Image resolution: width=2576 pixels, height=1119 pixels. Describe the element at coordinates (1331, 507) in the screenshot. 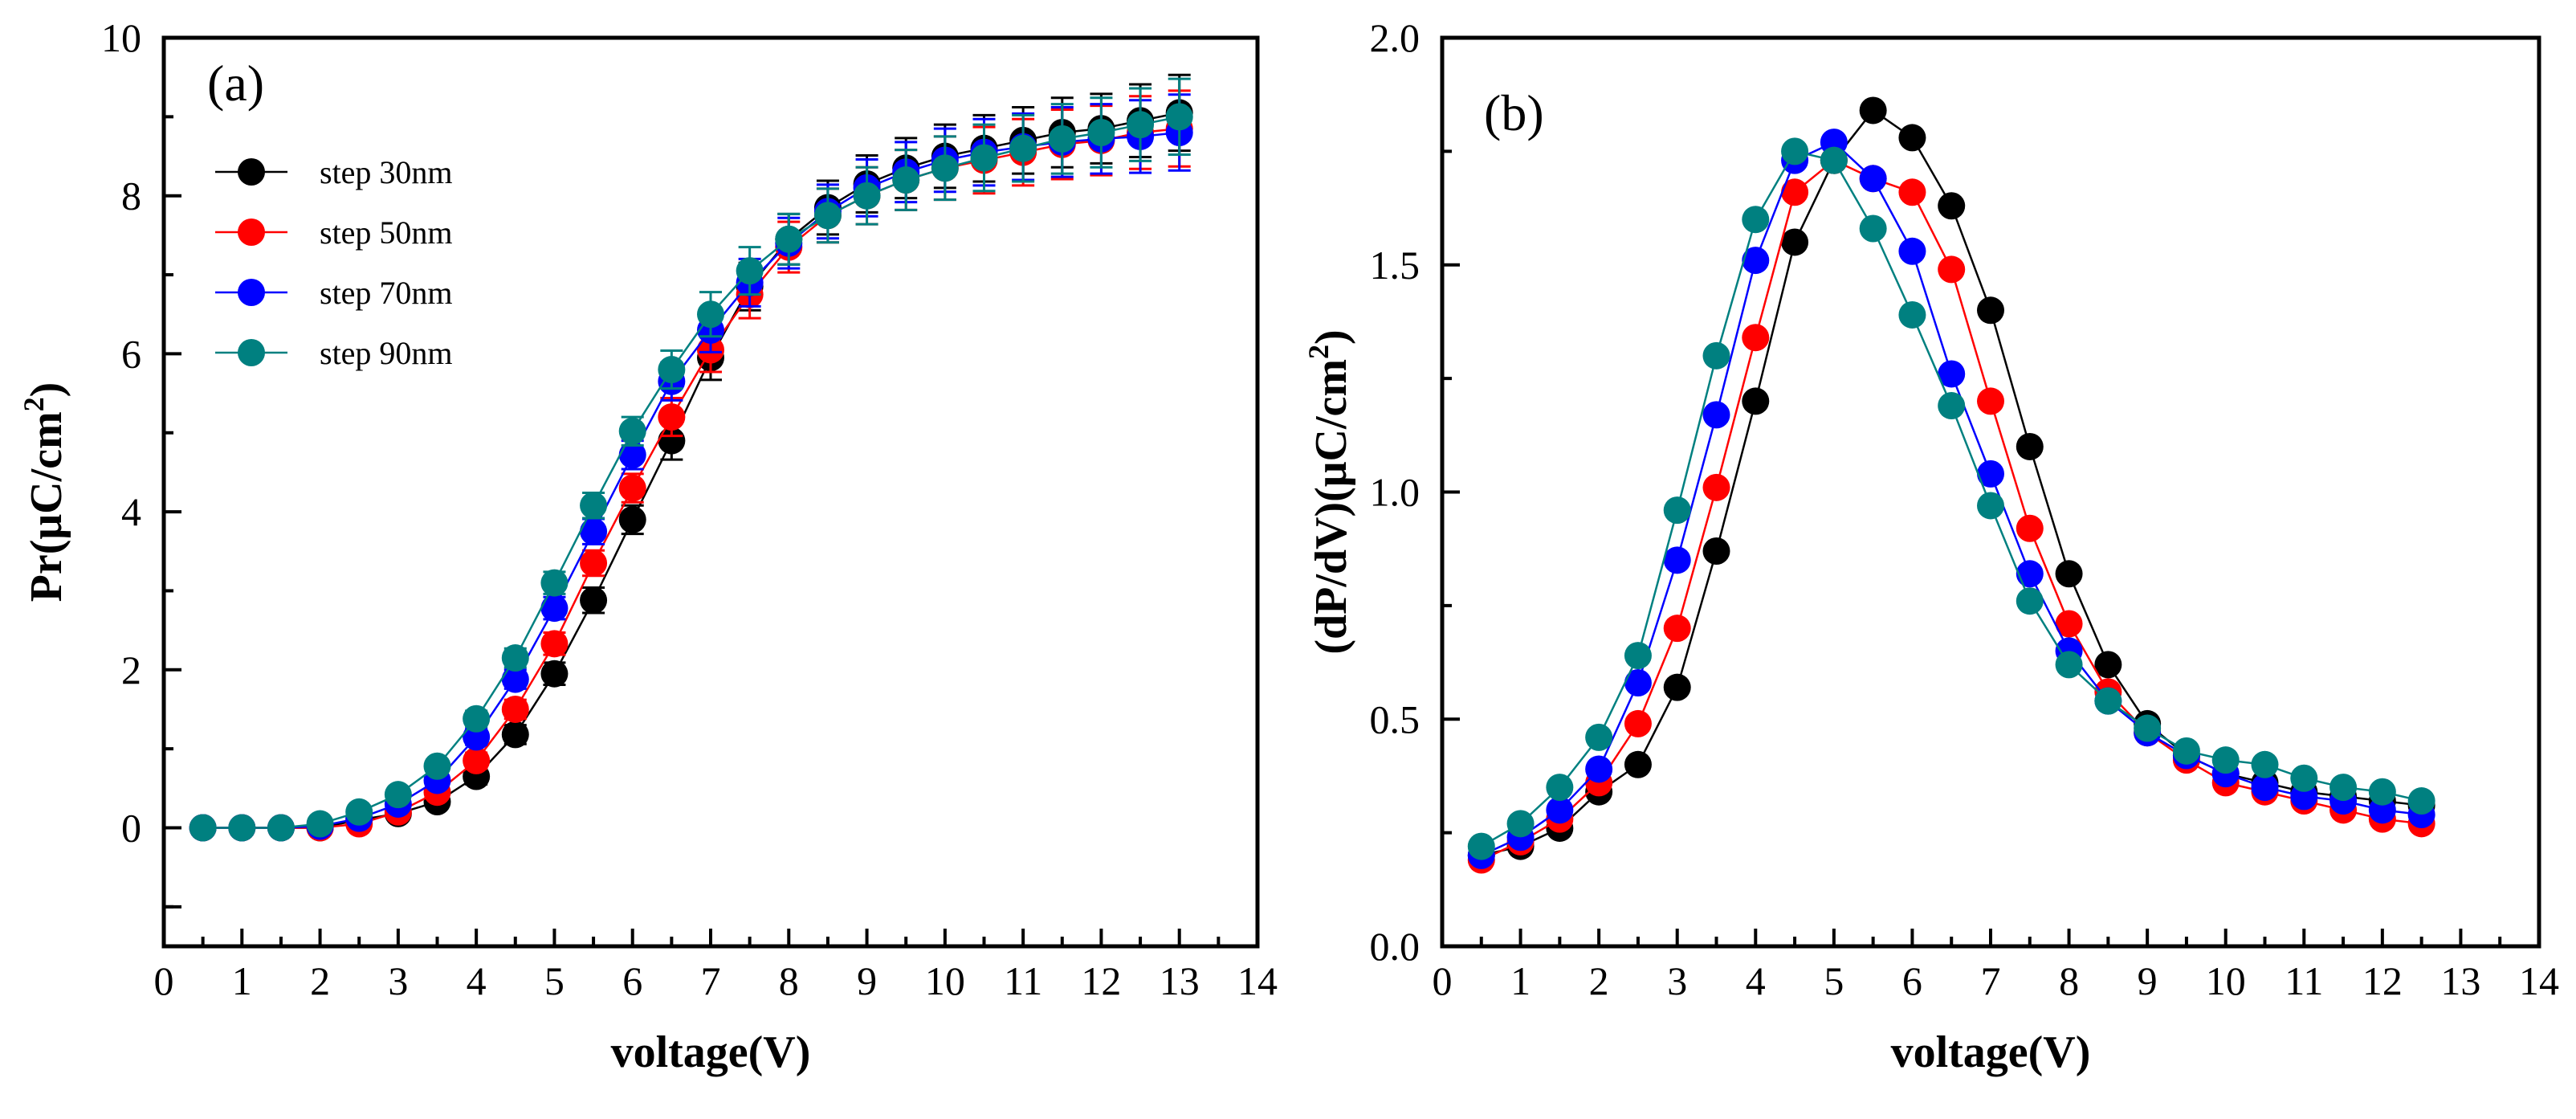

I see `y-axis-title-main: (dP/dV)(μC/cm` at that location.